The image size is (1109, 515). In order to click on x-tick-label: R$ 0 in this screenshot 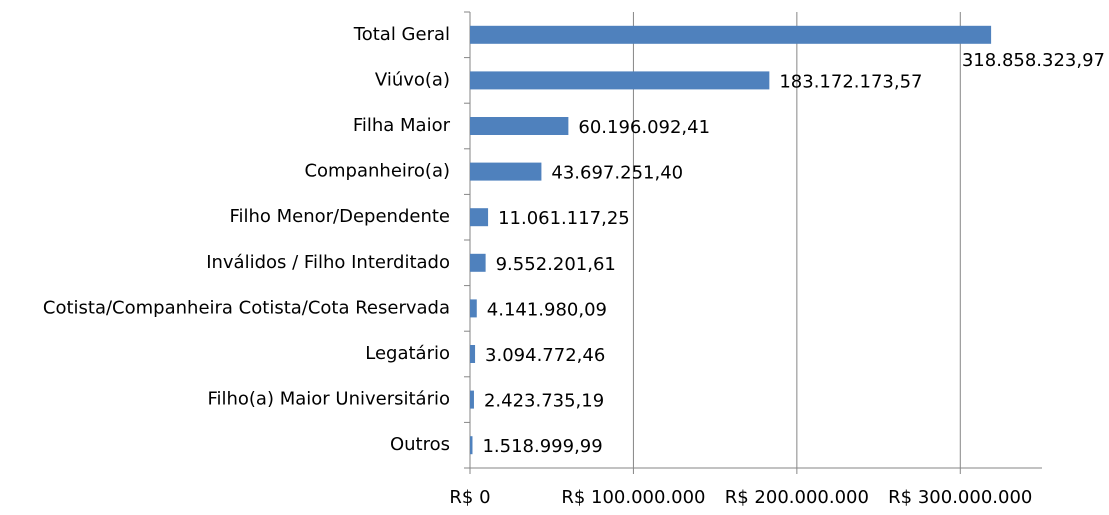, I will do `click(469, 497)`.